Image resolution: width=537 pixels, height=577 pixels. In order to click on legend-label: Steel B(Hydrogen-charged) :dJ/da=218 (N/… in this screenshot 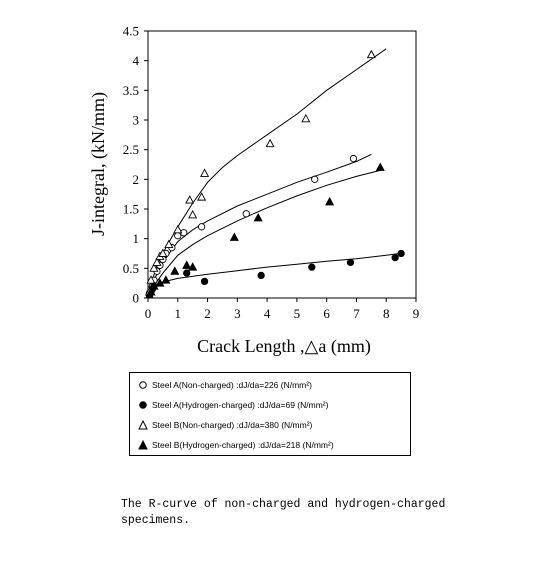, I will do `click(243, 445)`.